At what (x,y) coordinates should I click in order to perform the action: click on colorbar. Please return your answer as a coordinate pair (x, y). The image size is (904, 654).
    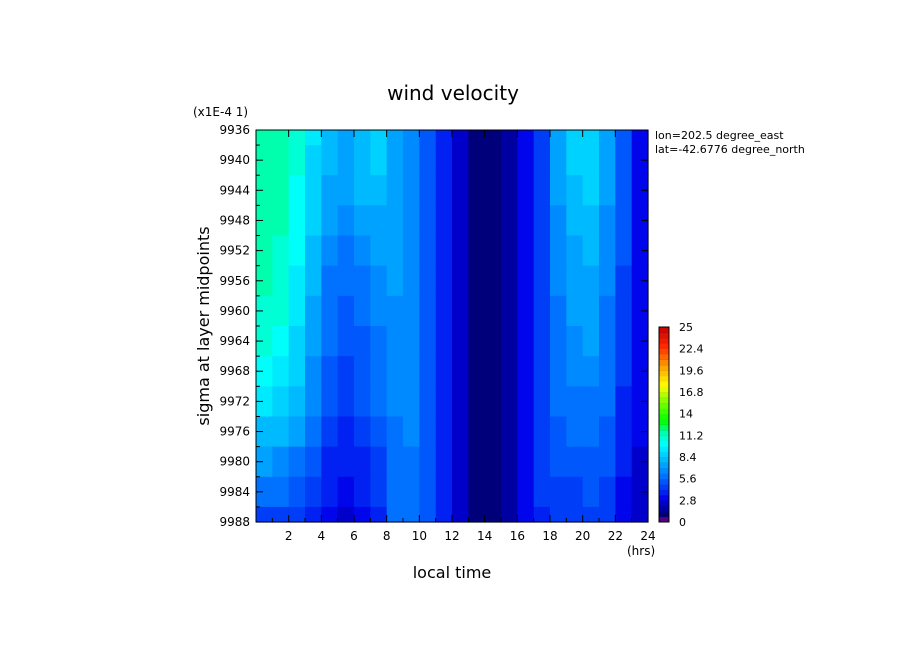
    Looking at the image, I should click on (664, 424).